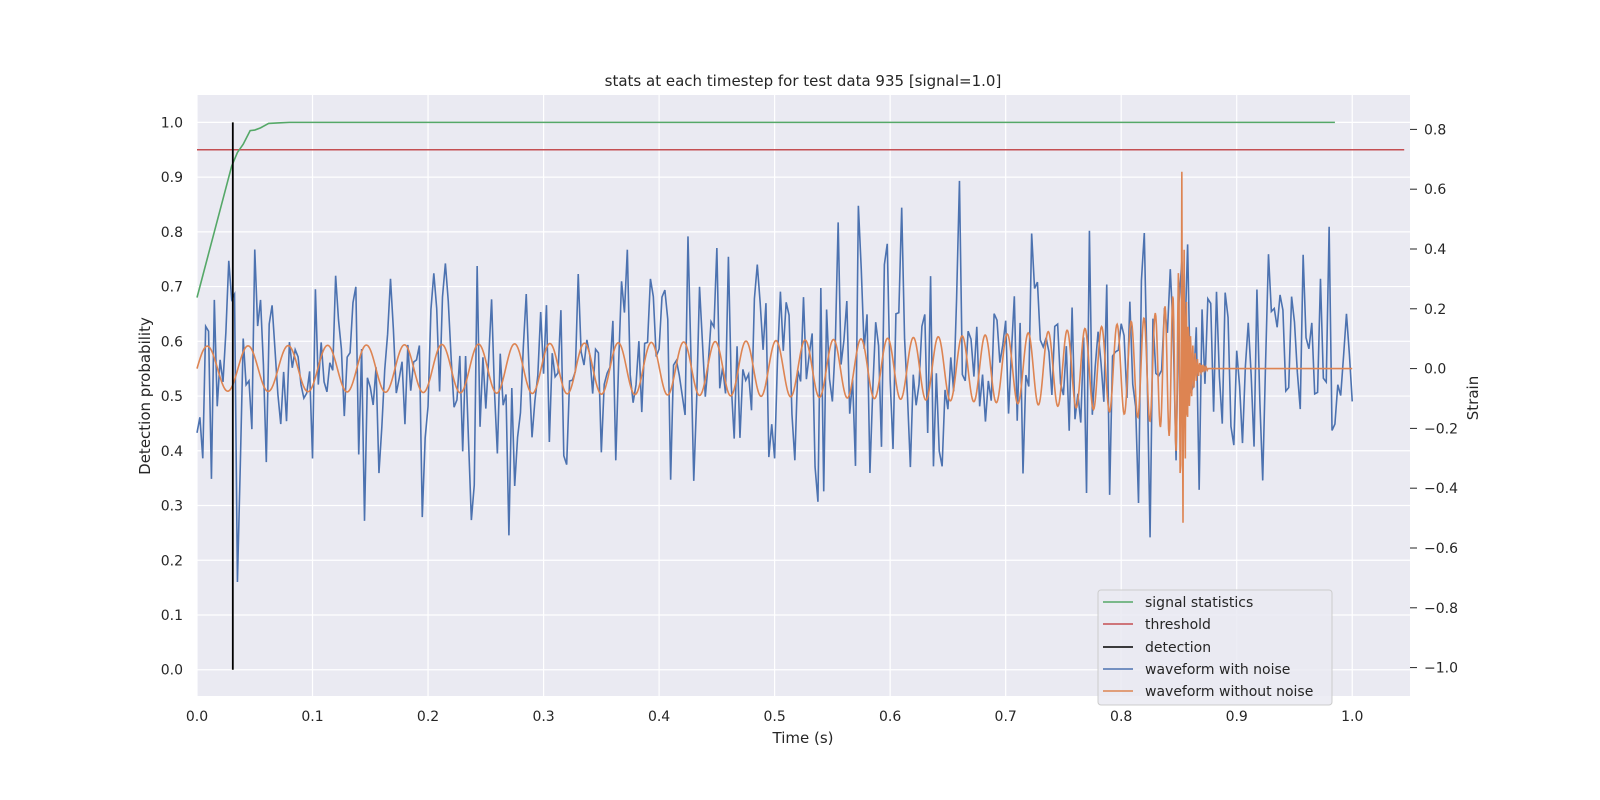  I want to click on y-left-tick-label-8: 0.8, so click(172, 233).